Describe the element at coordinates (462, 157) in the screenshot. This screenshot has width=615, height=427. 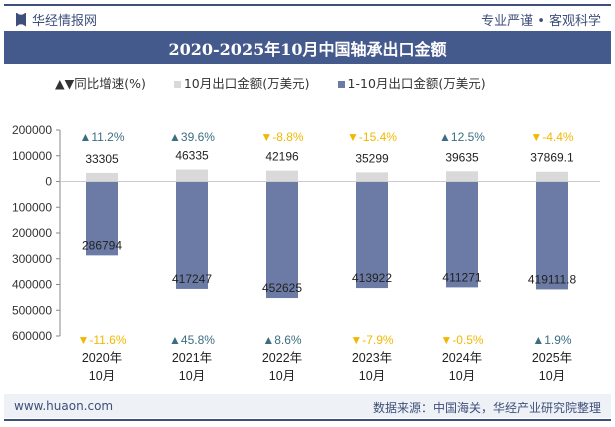
I see `data-label-monthly: 39635` at that location.